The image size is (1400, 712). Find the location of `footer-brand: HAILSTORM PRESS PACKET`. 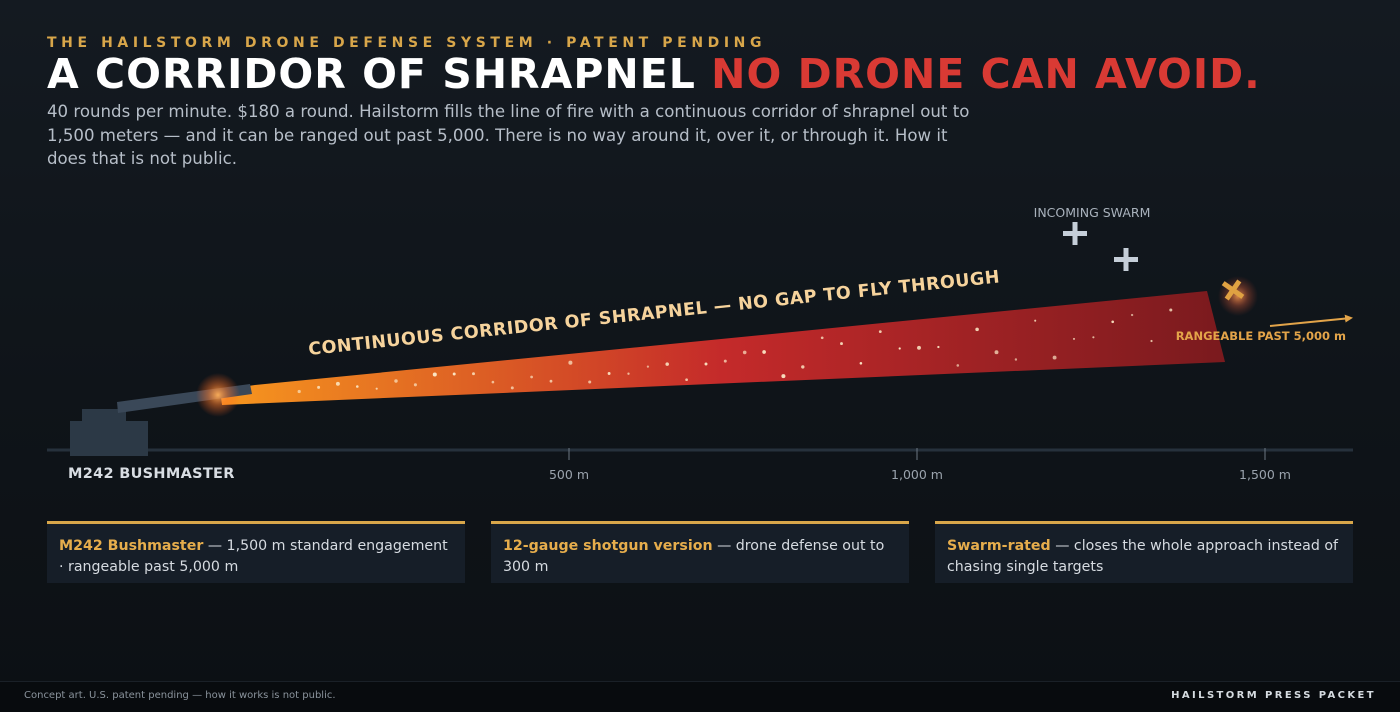

footer-brand: HAILSTORM PRESS PACKET is located at coordinates (1273, 695).